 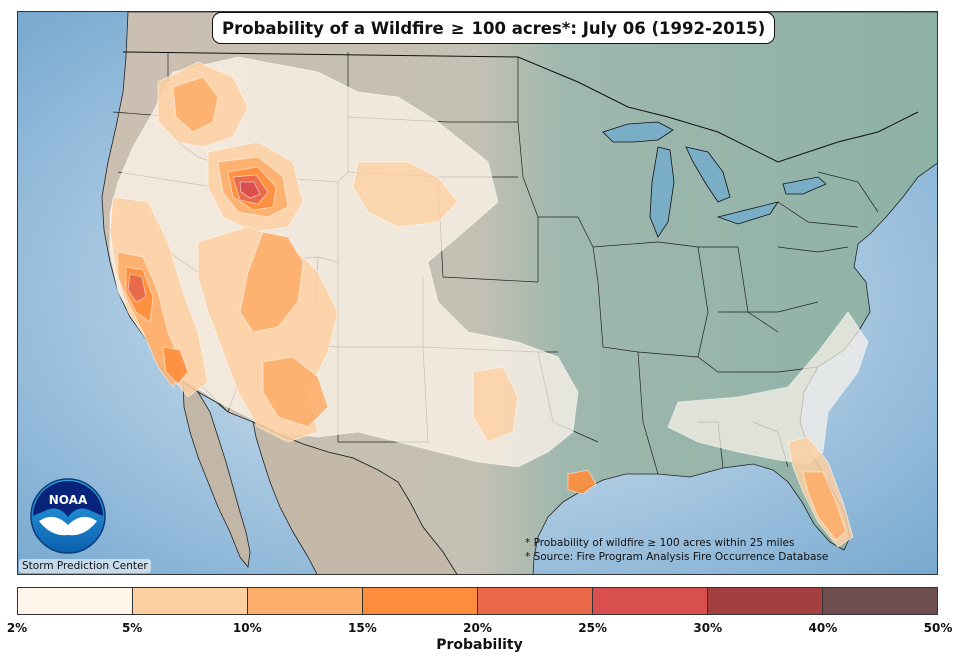 I want to click on colorbar-tick-label: 2%, so click(x=17, y=628).